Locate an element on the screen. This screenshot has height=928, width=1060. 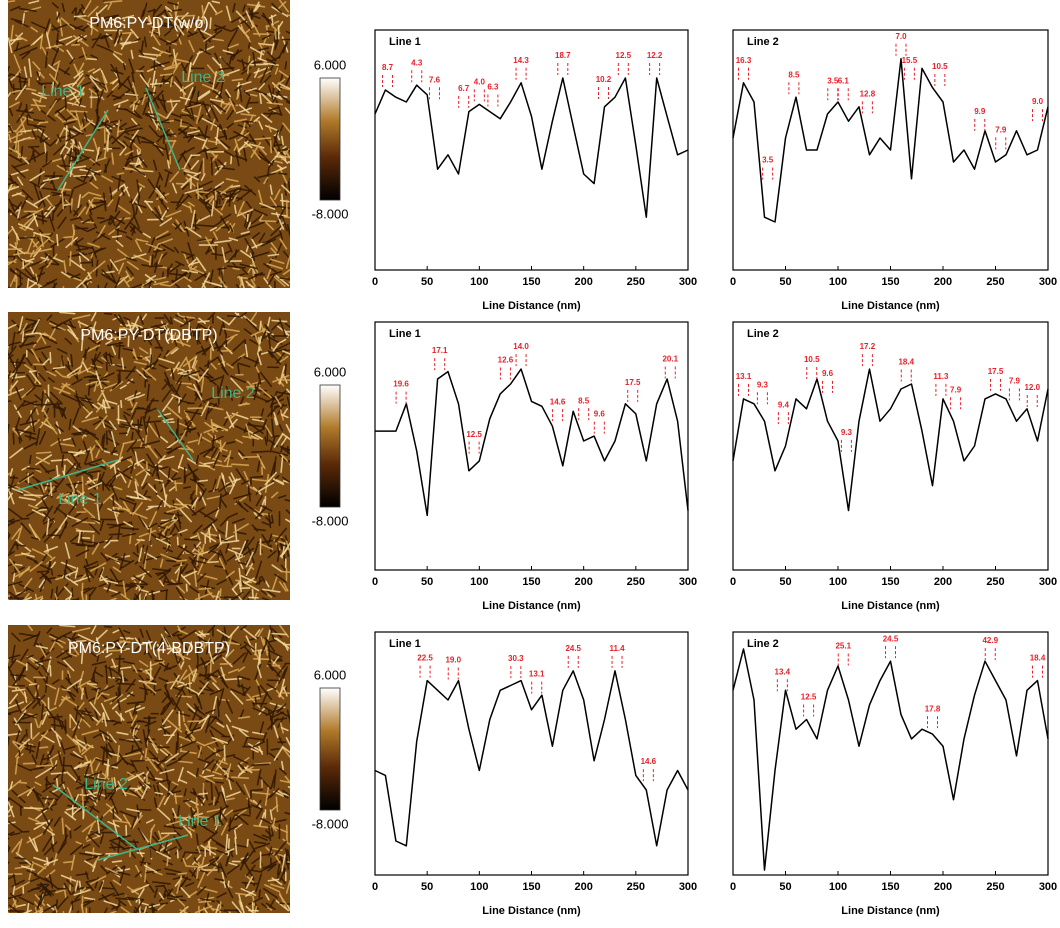
annotation: 14.3 is located at coordinates (521, 60).